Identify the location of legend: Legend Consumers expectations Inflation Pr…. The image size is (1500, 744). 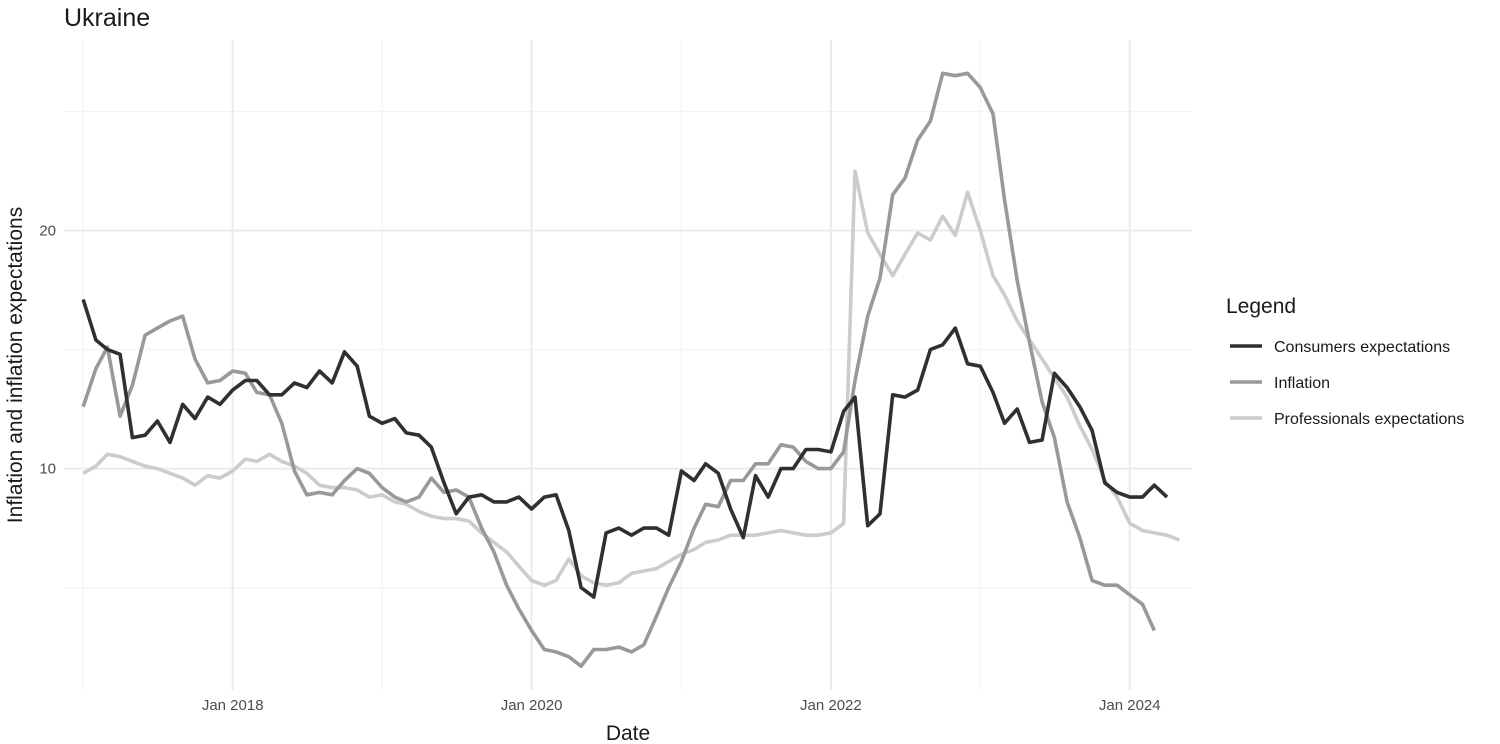
(1345, 361).